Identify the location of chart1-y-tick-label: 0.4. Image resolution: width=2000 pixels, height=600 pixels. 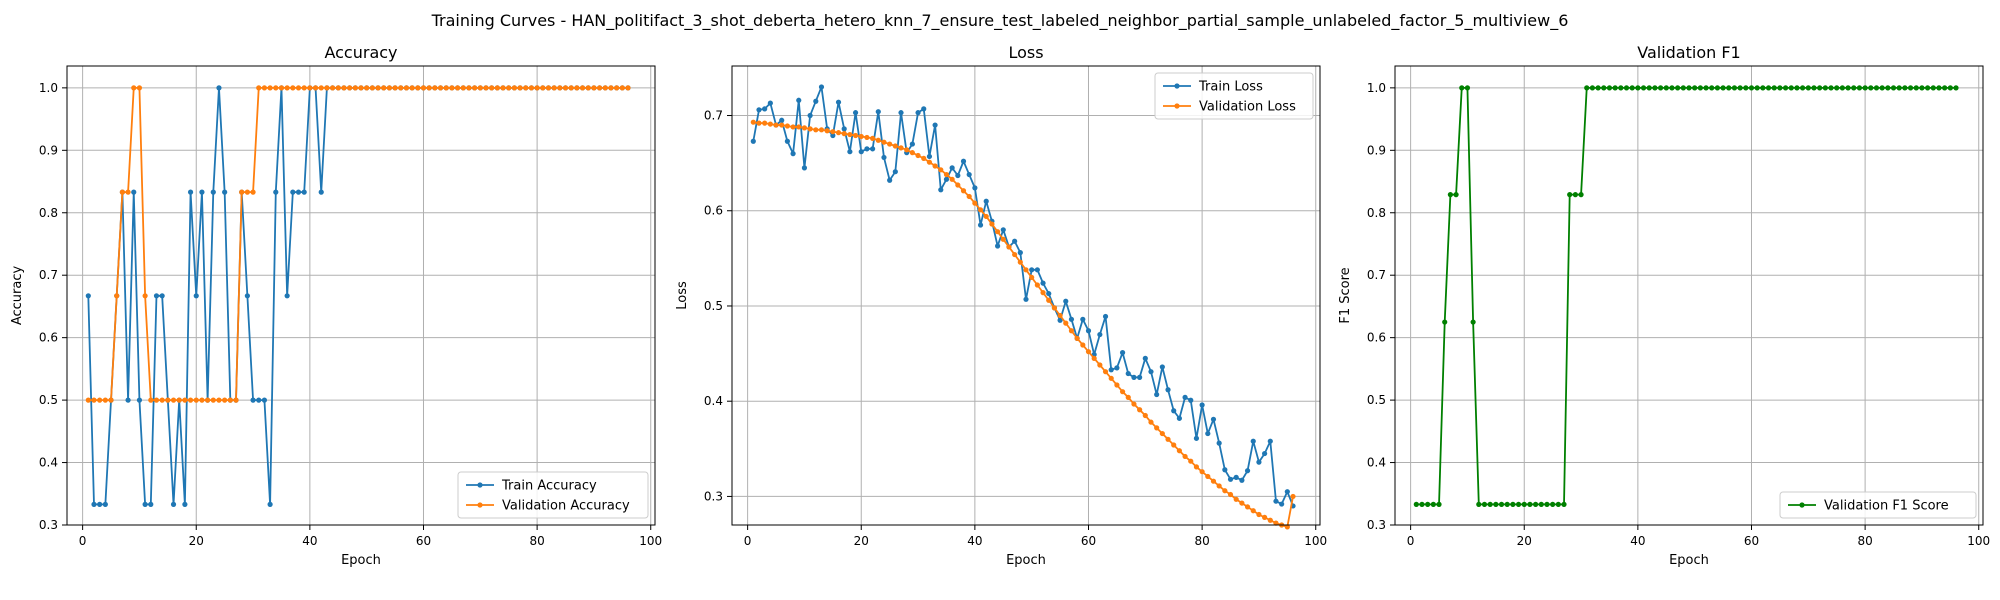
(713, 401).